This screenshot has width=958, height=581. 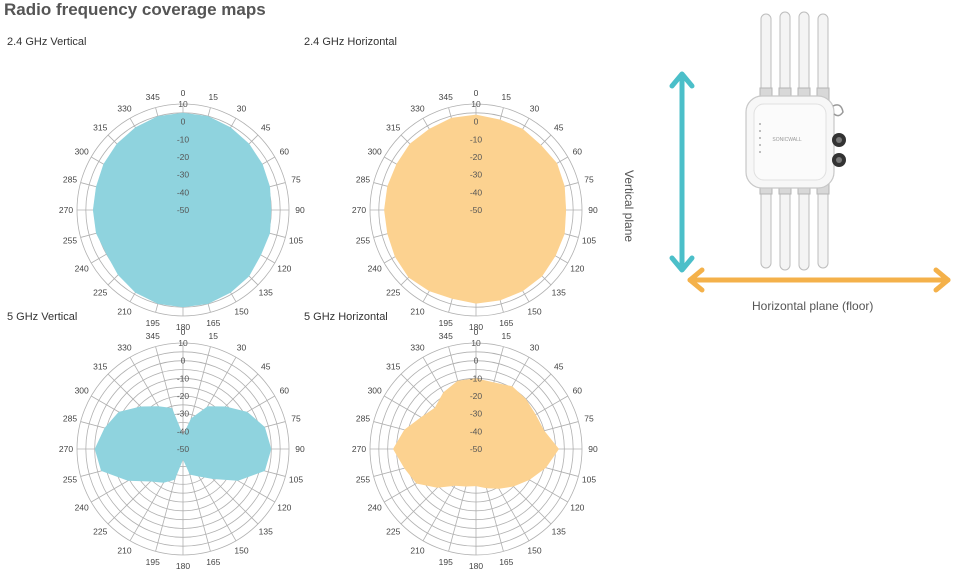 I want to click on horizontal-plane-arrow, so click(x=819, y=280).